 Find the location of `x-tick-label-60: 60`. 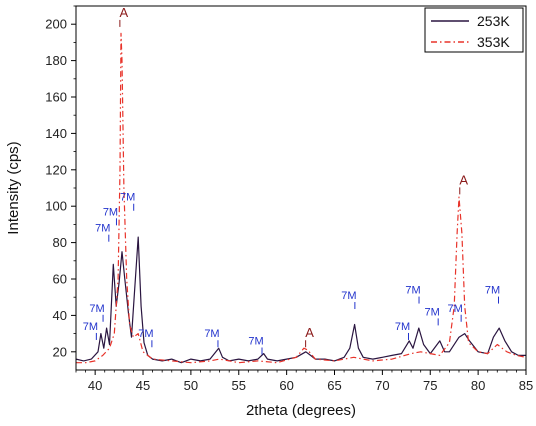

x-tick-label-60: 60 is located at coordinates (286, 385).